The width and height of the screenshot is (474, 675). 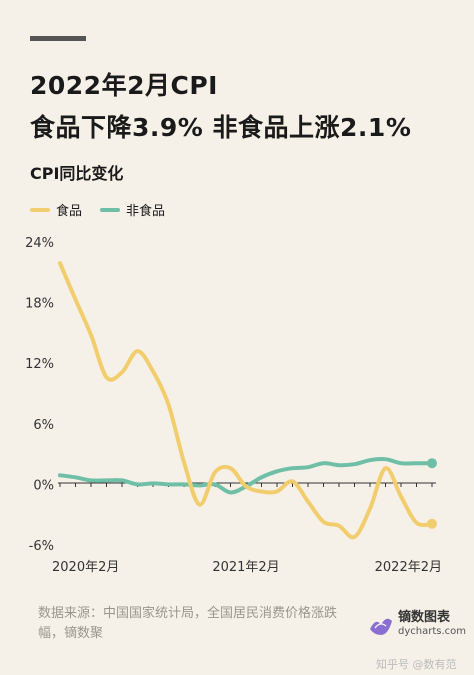 What do you see at coordinates (41, 546) in the screenshot?
I see `y-tick-label: -6%` at bounding box center [41, 546].